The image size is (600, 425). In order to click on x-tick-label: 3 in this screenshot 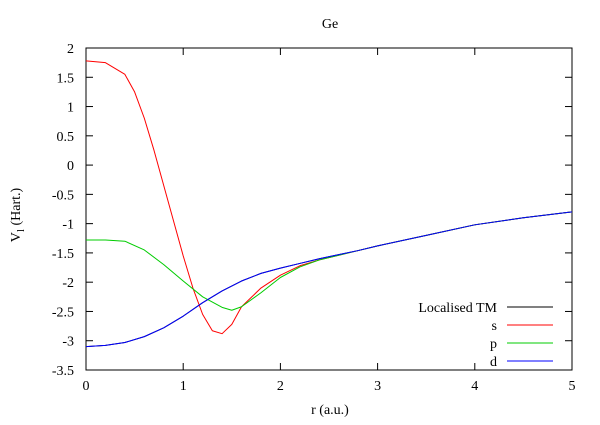, I will do `click(377, 386)`.